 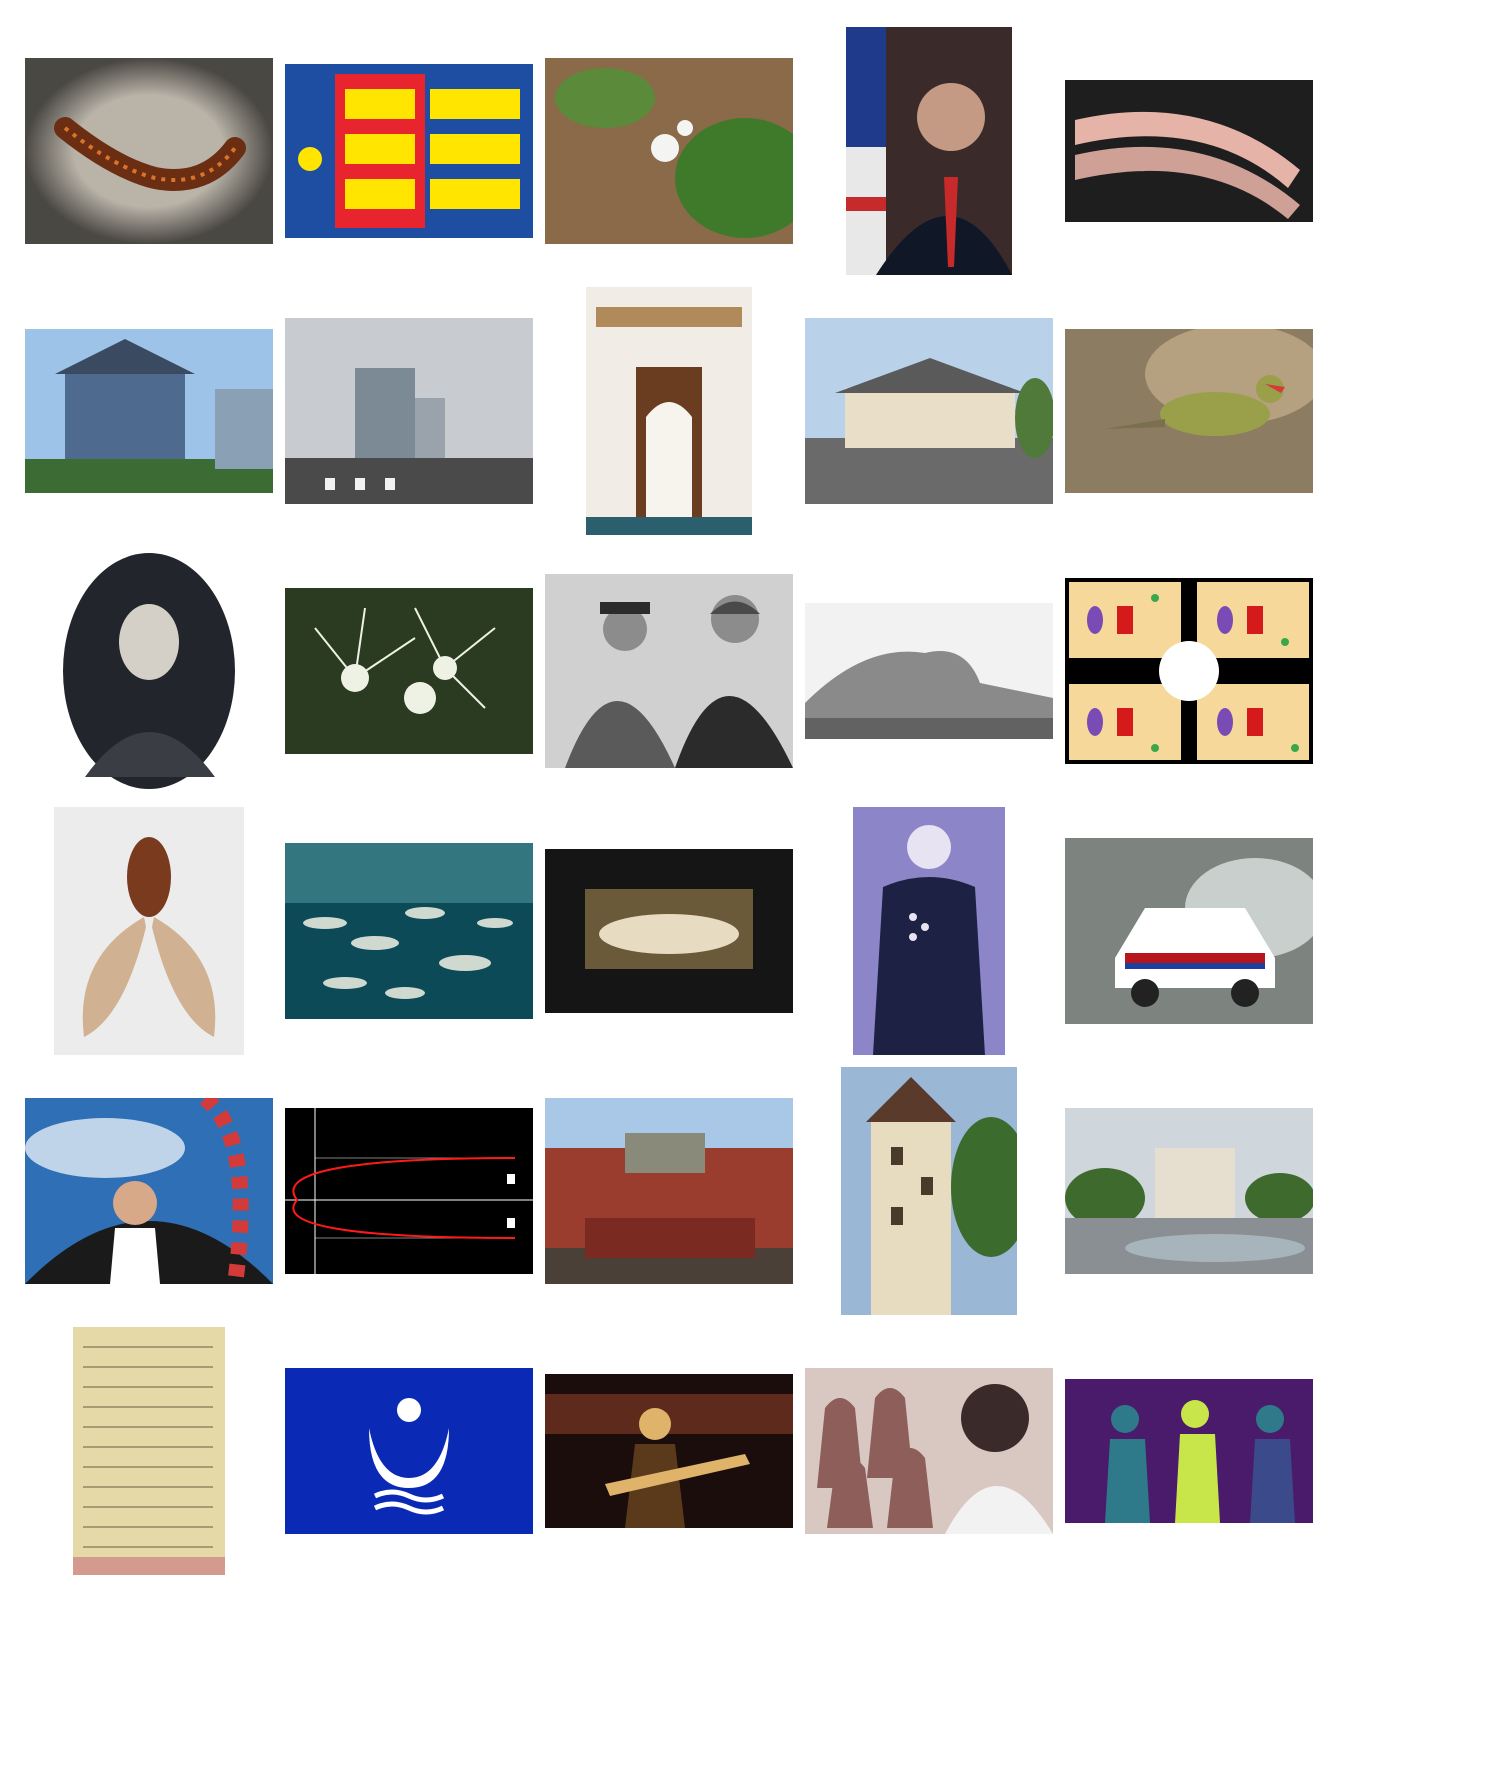 I want to click on image-oval-portrait, so click(x=149, y=671).